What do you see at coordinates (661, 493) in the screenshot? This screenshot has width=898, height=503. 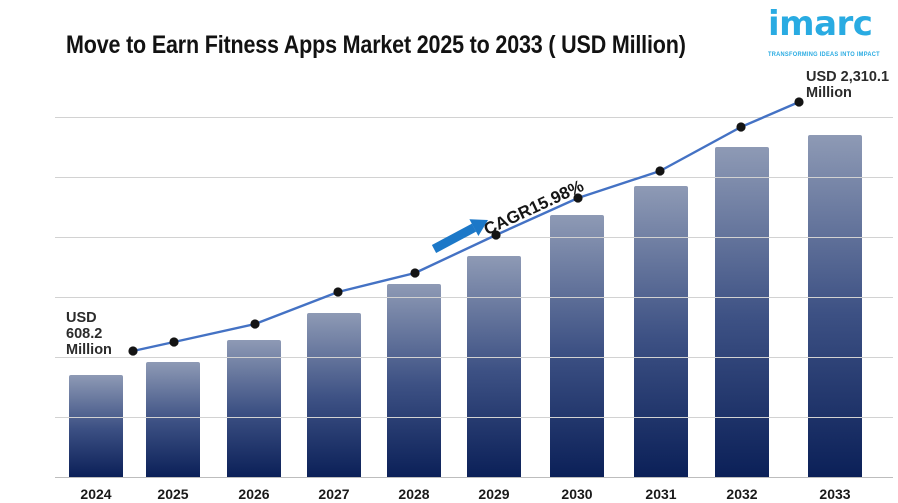 I see `x-axis-label-2031: 2031` at bounding box center [661, 493].